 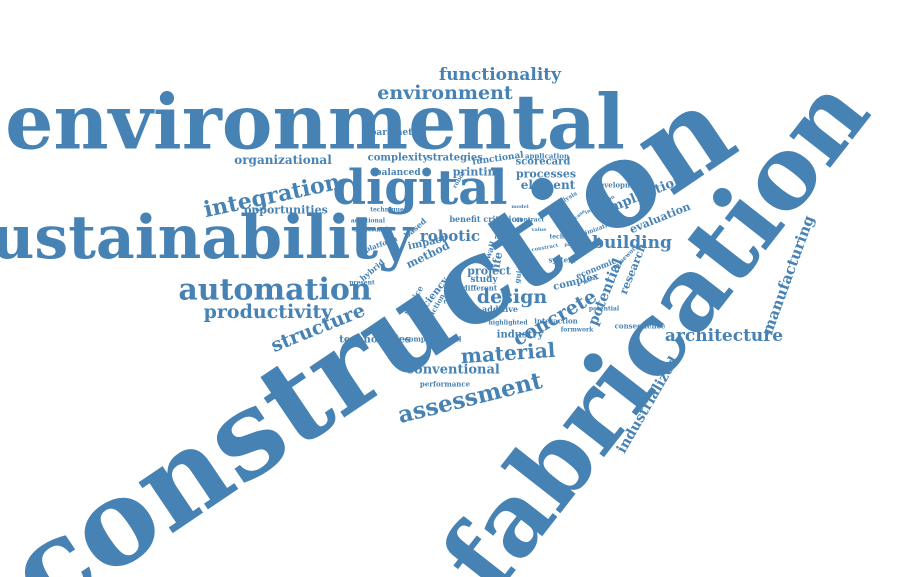 What do you see at coordinates (565, 237) in the screenshot?
I see `word-technical: technical` at bounding box center [565, 237].